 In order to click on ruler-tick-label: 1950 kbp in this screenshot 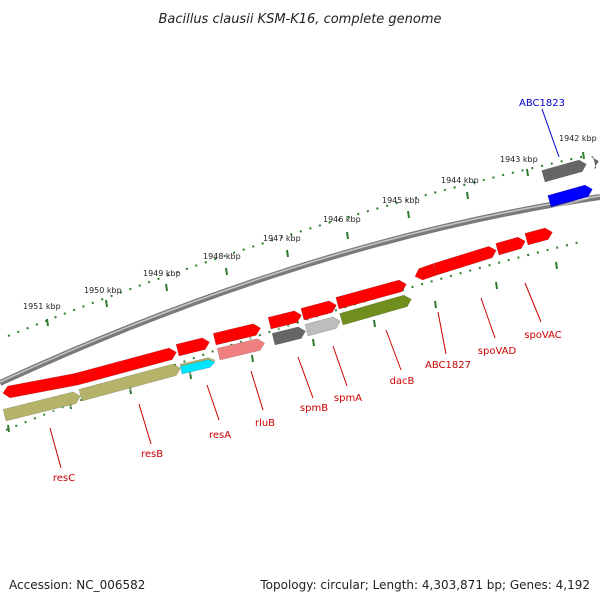, I will do `click(103, 290)`.